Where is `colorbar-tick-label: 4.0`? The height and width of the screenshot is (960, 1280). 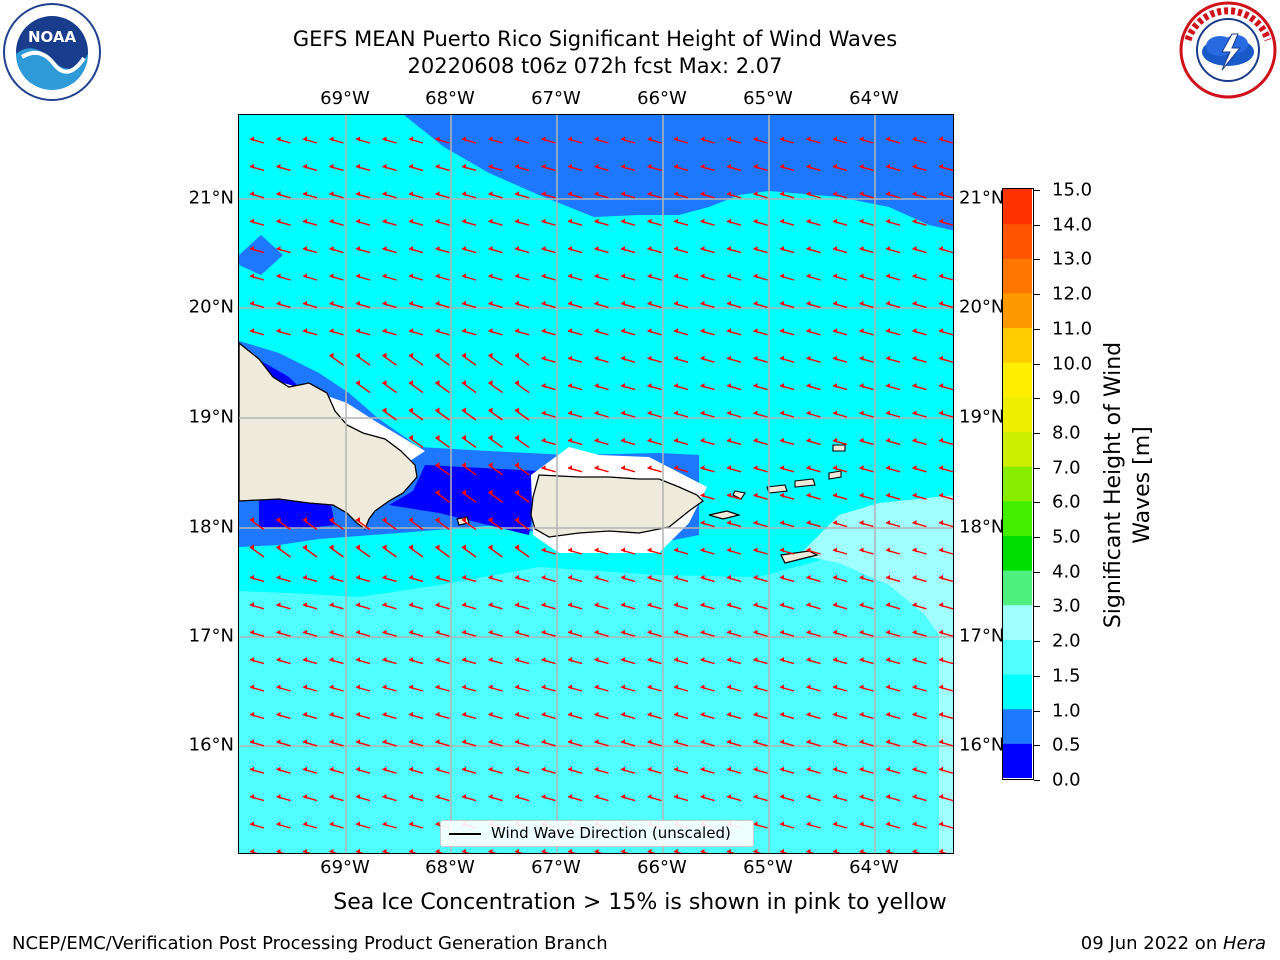 colorbar-tick-label: 4.0 is located at coordinates (1066, 572).